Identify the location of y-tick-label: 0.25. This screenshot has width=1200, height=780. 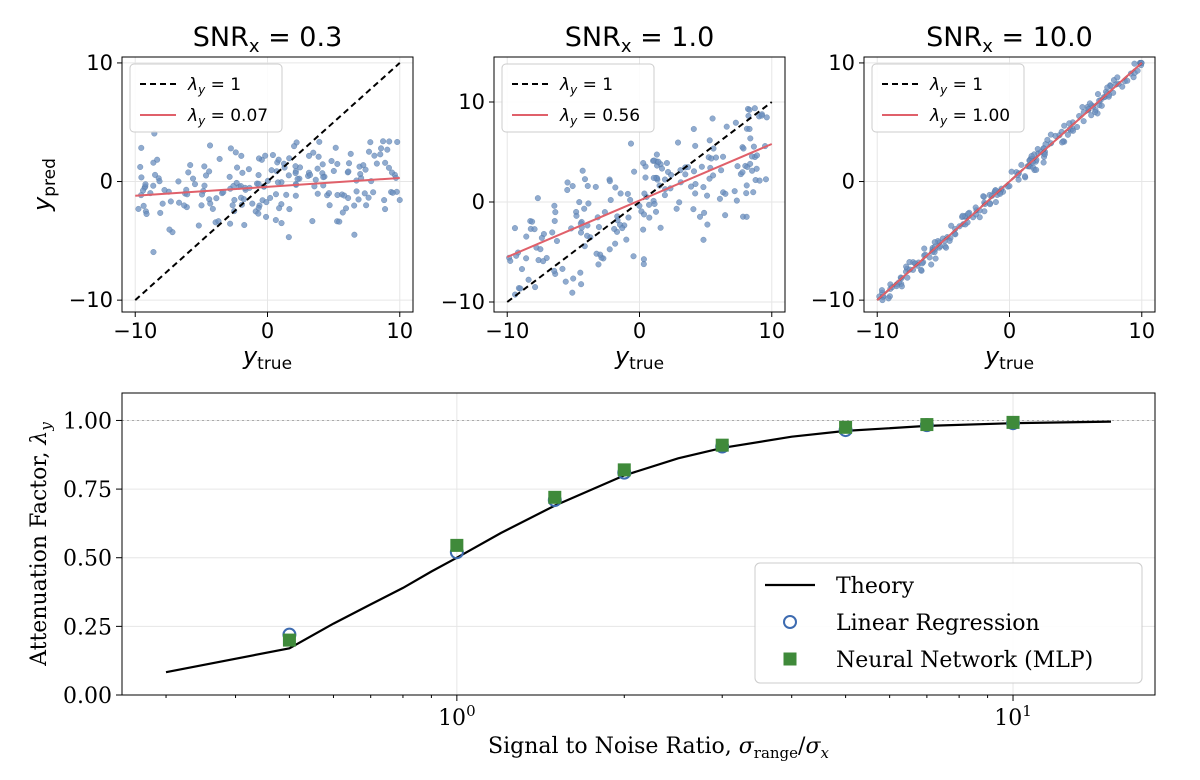
(87, 627).